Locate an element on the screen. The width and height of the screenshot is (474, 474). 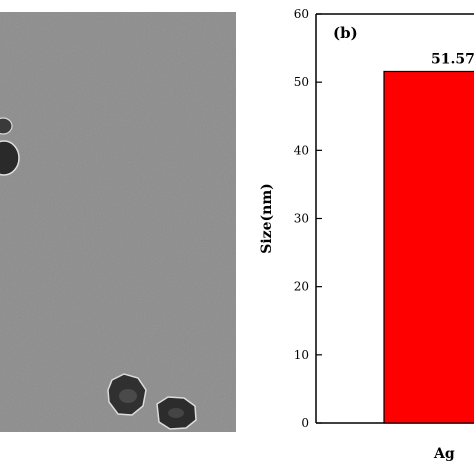
y-tick-label: 40 is located at coordinates (301, 150).